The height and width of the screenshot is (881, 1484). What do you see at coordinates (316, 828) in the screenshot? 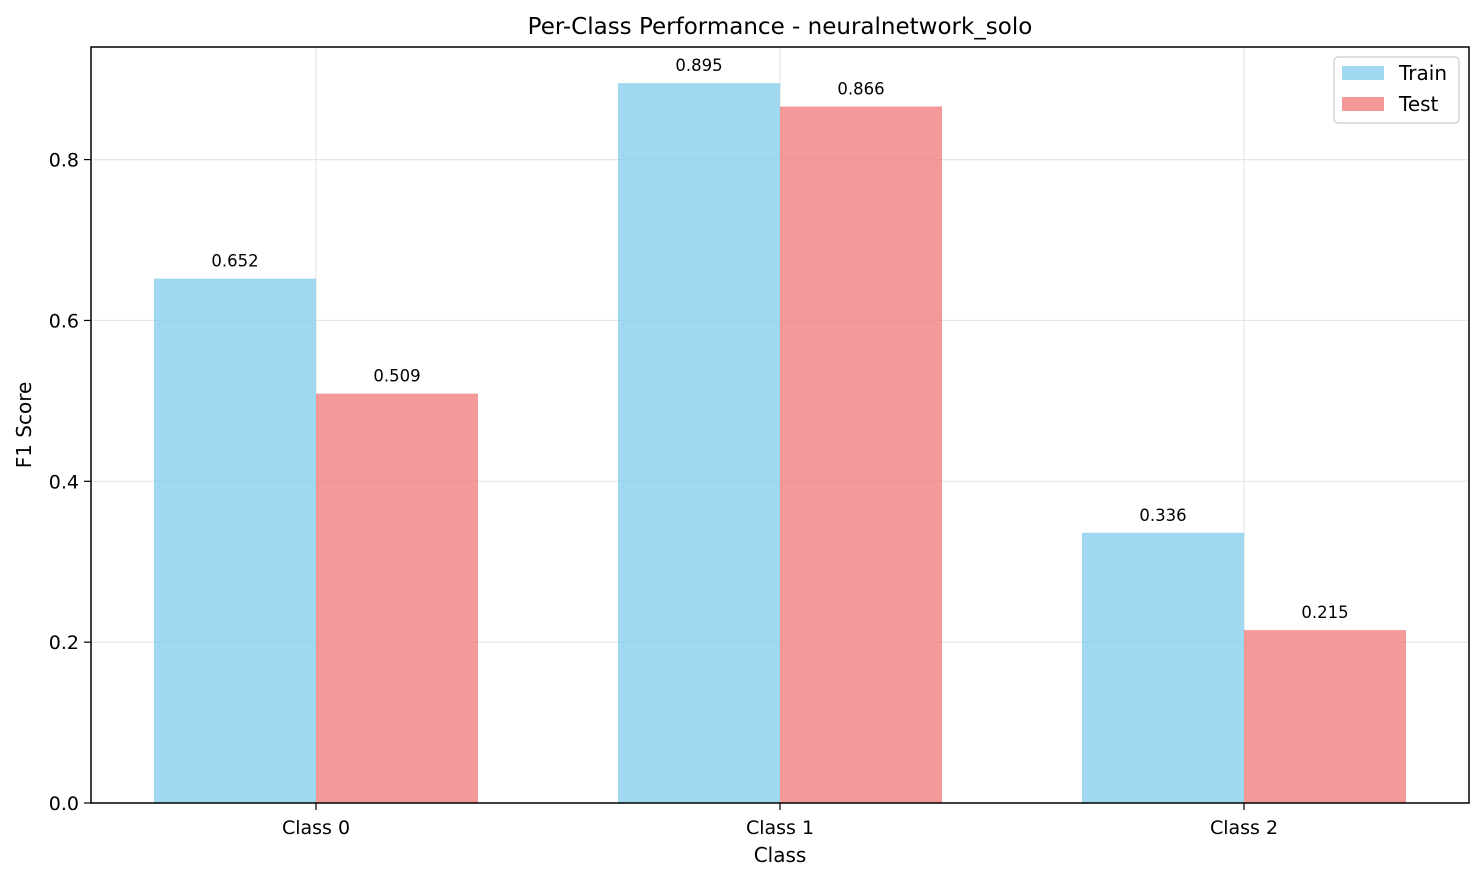
I see `x-tick-label: Class 0` at bounding box center [316, 828].